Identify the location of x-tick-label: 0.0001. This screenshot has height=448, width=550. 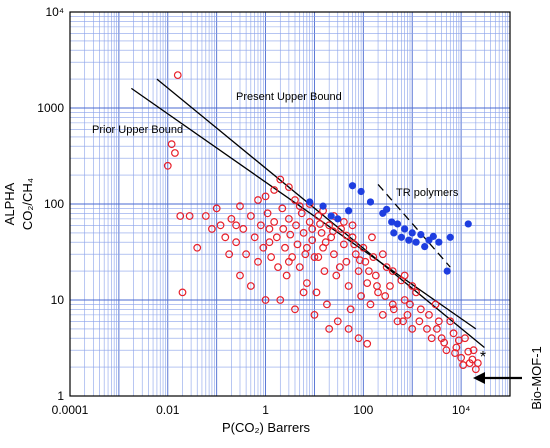
(70, 410).